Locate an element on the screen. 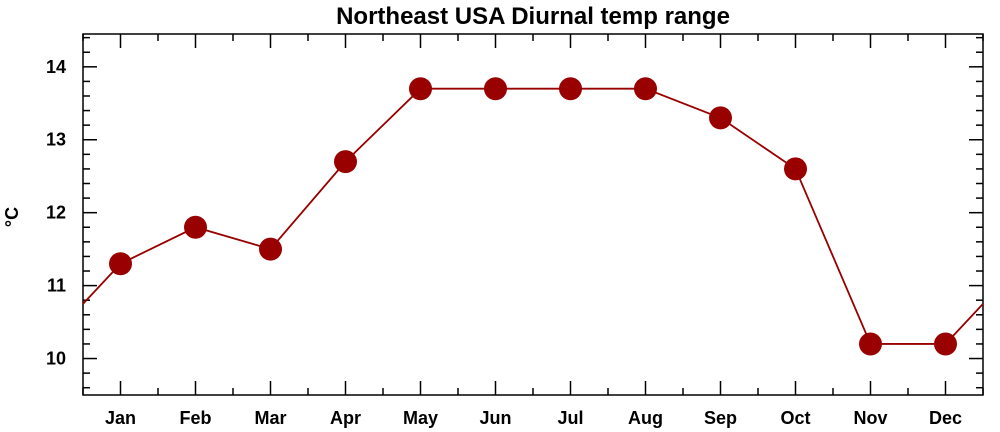 This screenshot has width=1000, height=432. x-tick-label: Mar is located at coordinates (270, 418).